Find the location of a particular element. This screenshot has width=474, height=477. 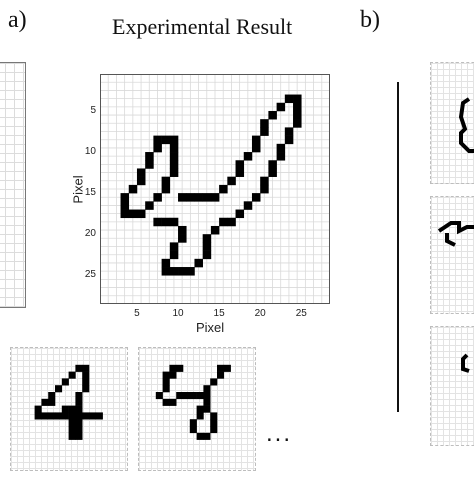

x-tick-label: 25 is located at coordinates (301, 313).